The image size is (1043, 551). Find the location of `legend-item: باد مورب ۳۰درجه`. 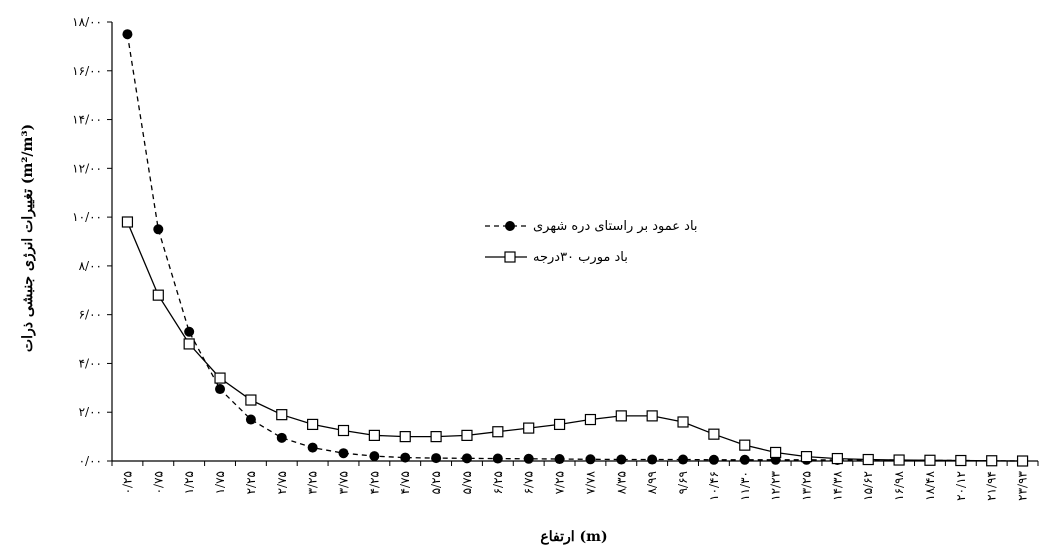

legend-item: باد مورب ۳۰درجه is located at coordinates (556, 257).